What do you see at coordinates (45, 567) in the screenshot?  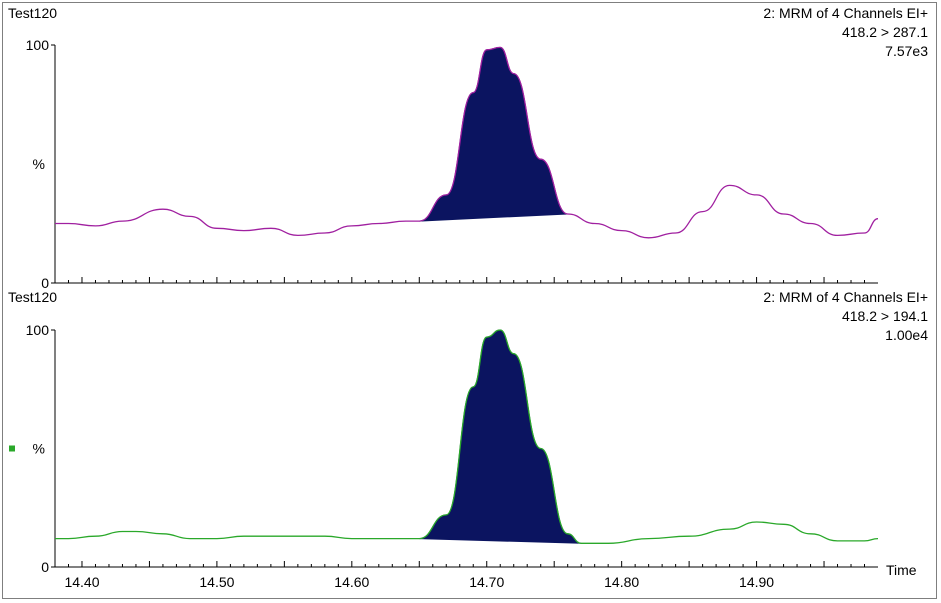 I see `y-tick-label-0-2: 0` at bounding box center [45, 567].